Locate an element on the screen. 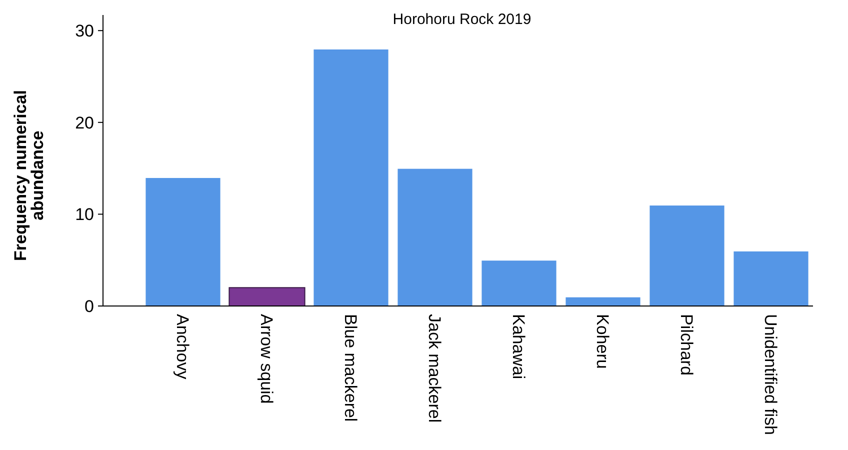 The height and width of the screenshot is (450, 848). x-tick-label: Blue mackerel is located at coordinates (350, 368).